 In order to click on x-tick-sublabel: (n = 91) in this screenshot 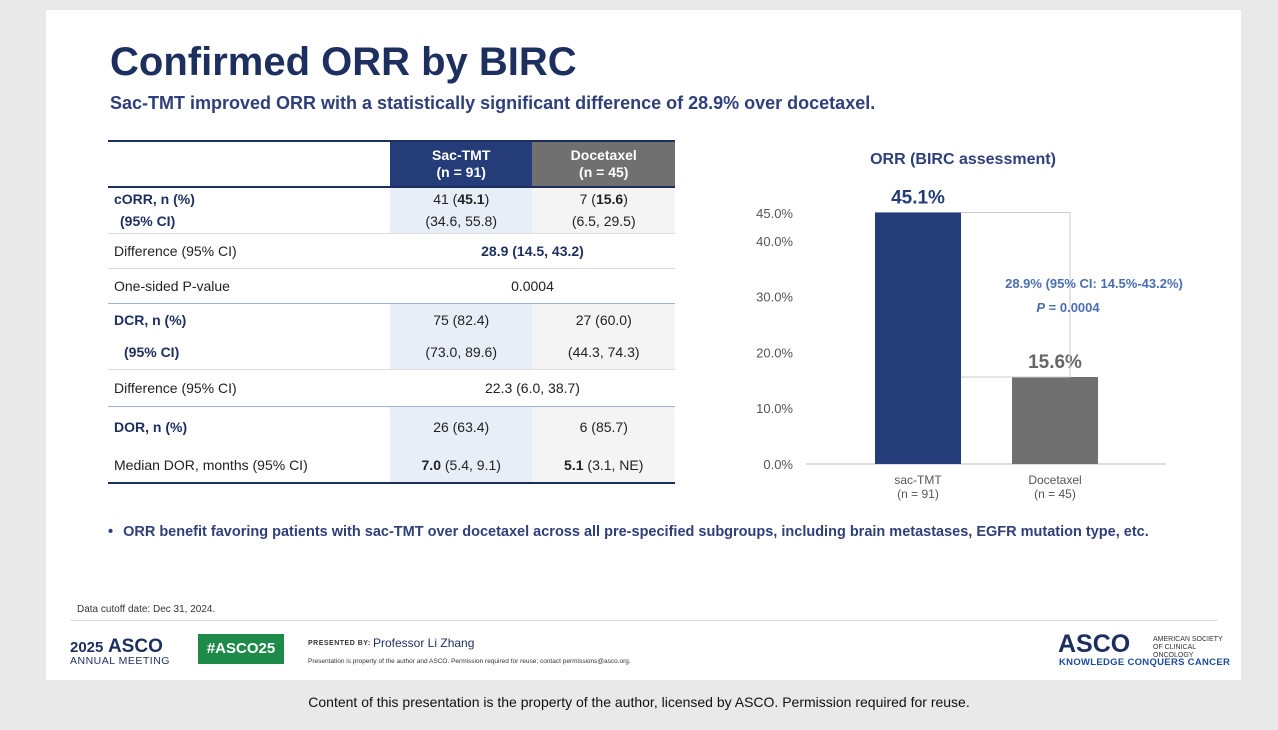, I will do `click(918, 494)`.